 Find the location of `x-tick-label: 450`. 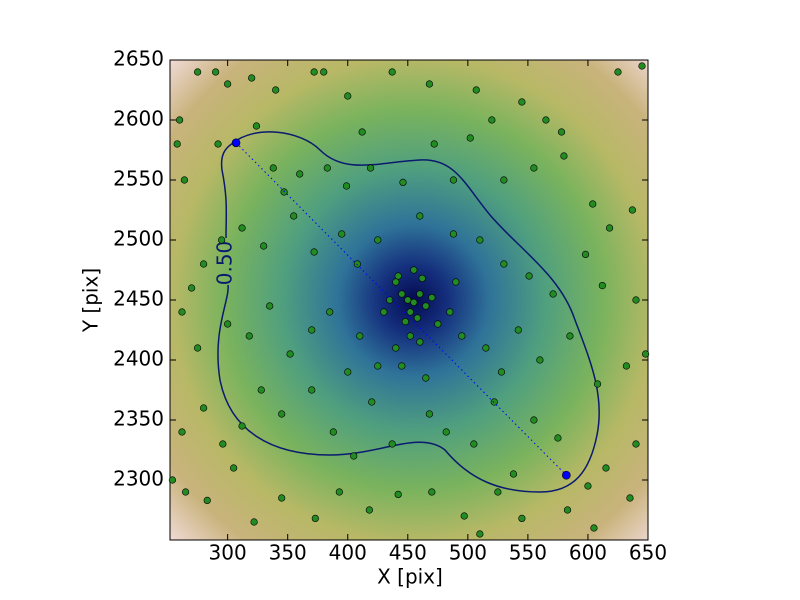

x-tick-label: 450 is located at coordinates (408, 553).